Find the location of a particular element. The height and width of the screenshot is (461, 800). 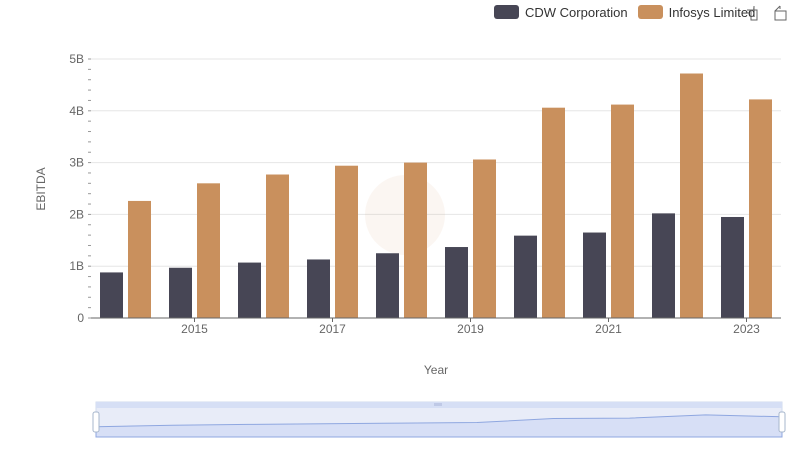

bar-cdw-2023 is located at coordinates (732, 267).